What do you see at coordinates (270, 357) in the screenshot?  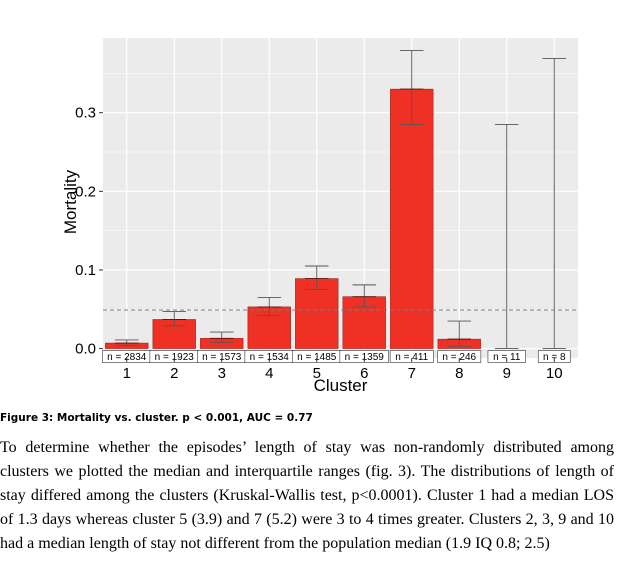 I see `n-label: n = 1534` at bounding box center [270, 357].